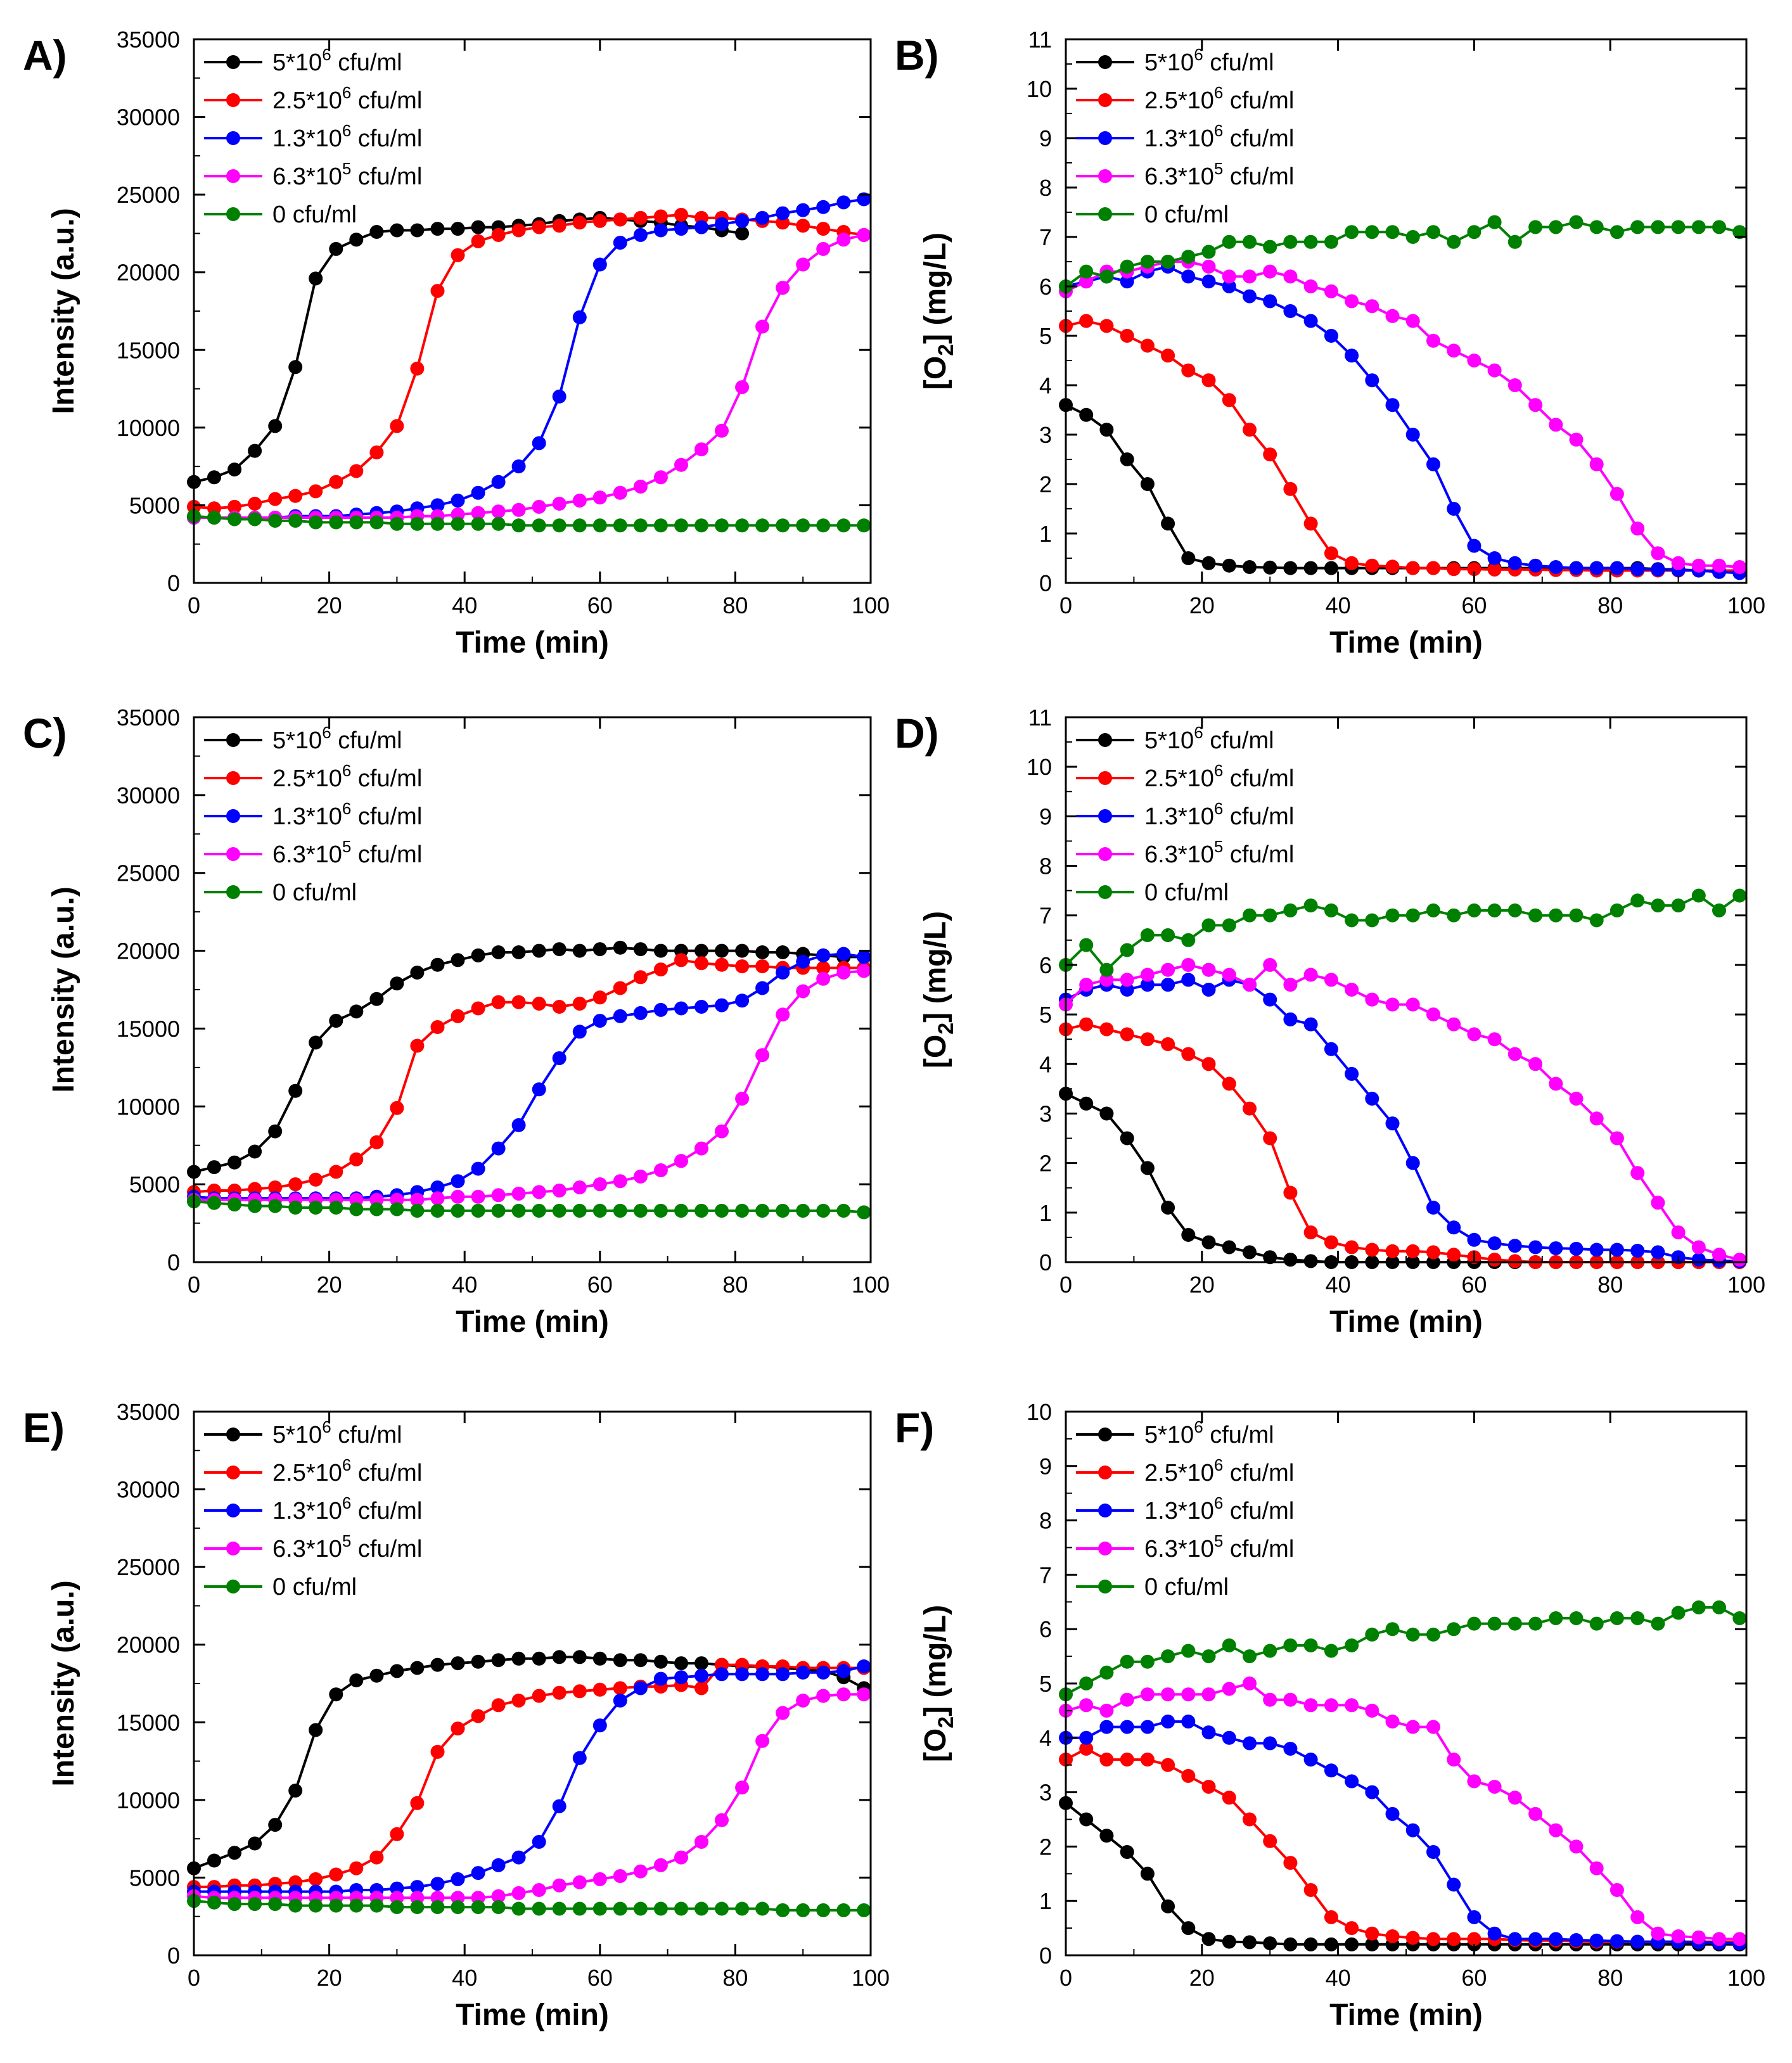 The image size is (1792, 2063). What do you see at coordinates (148, 795) in the screenshot?
I see `y-tick-label: 30000` at bounding box center [148, 795].